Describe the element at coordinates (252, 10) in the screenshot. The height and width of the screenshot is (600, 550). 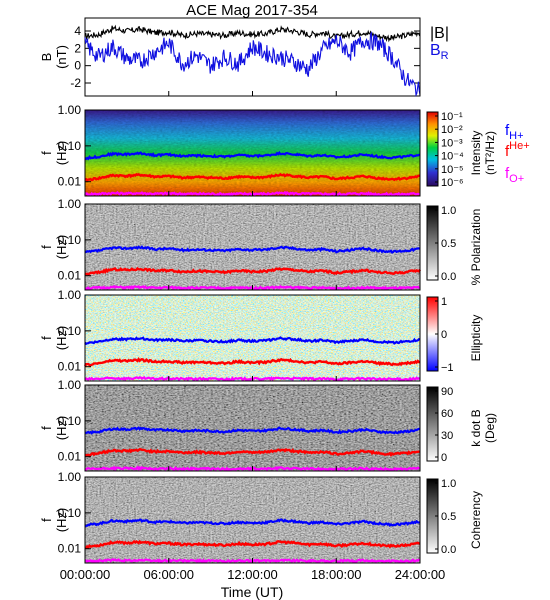
I see `figure-title: ACE Mag 2017-354` at that location.